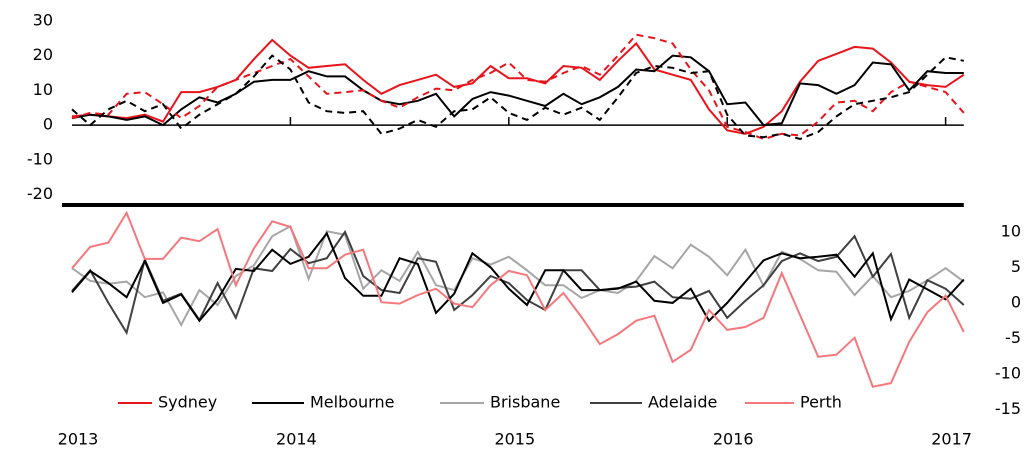  What do you see at coordinates (733, 439) in the screenshot?
I see `x-tick-label: 2016` at bounding box center [733, 439].